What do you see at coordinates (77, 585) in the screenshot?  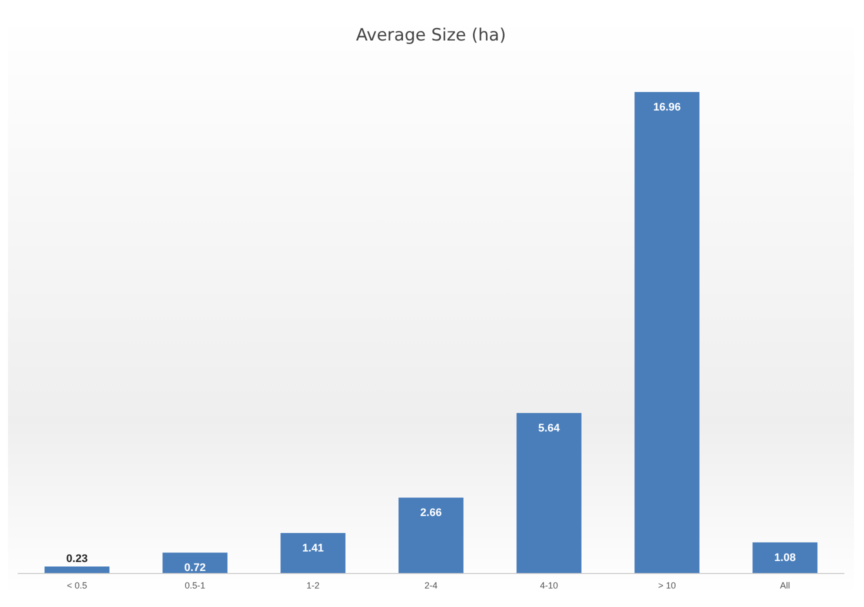 I see `x-tick-label: < 0.5` at bounding box center [77, 585].